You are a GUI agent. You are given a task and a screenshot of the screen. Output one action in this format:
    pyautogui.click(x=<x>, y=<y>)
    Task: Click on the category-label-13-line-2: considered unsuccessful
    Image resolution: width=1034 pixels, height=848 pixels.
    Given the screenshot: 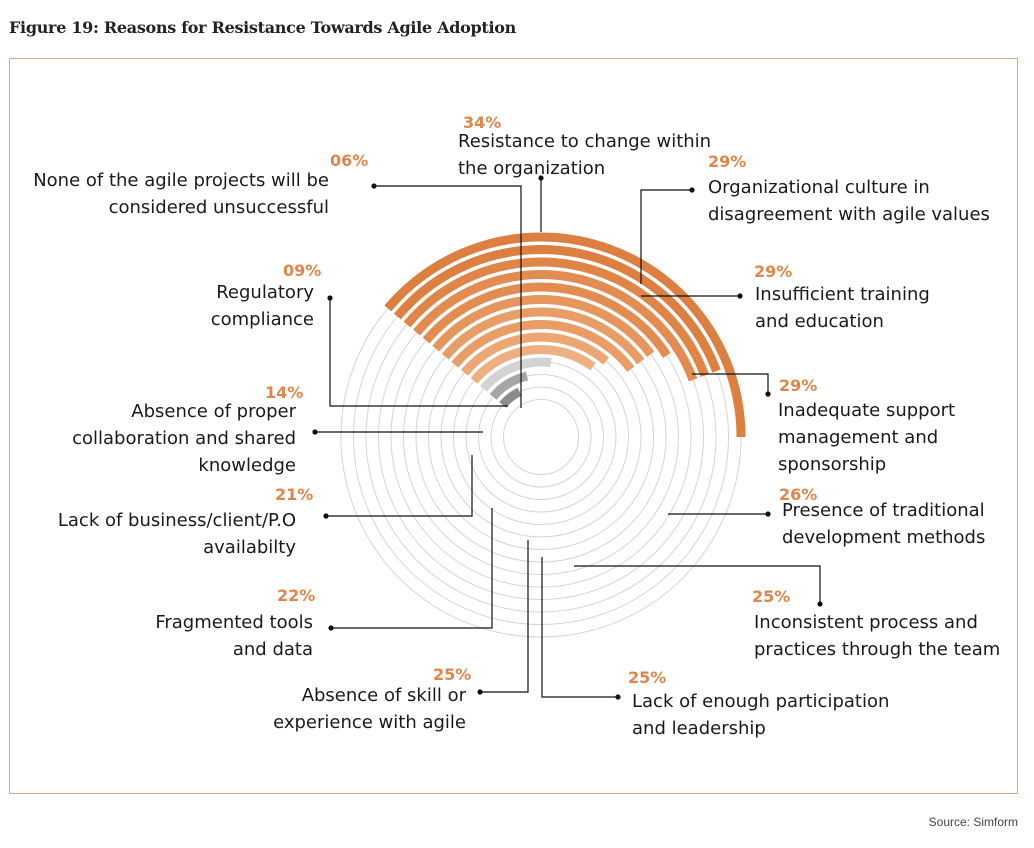 What is the action you would take?
    pyautogui.click(x=219, y=207)
    